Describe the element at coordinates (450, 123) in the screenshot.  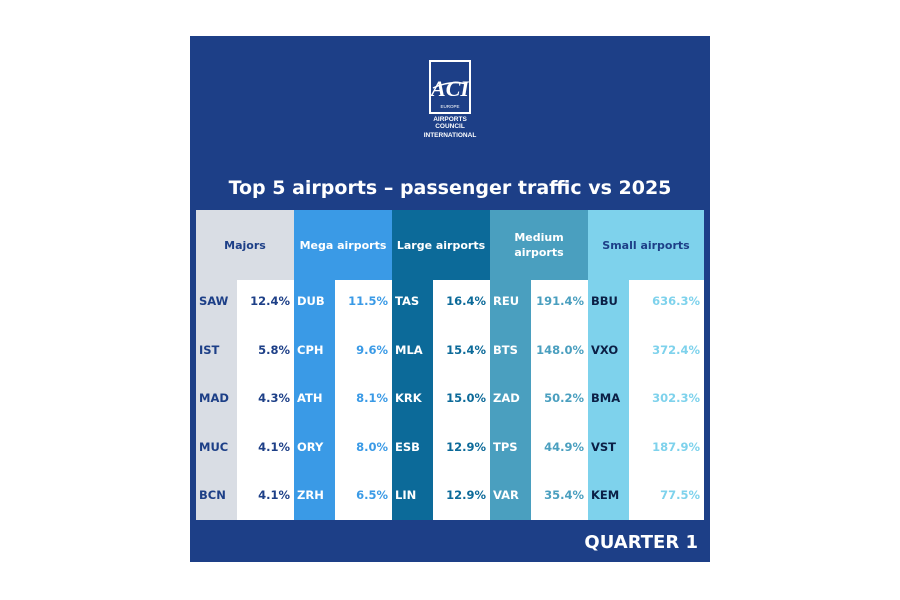
I see `logo-name-line1: AIRPORTS COUNCIL` at that location.